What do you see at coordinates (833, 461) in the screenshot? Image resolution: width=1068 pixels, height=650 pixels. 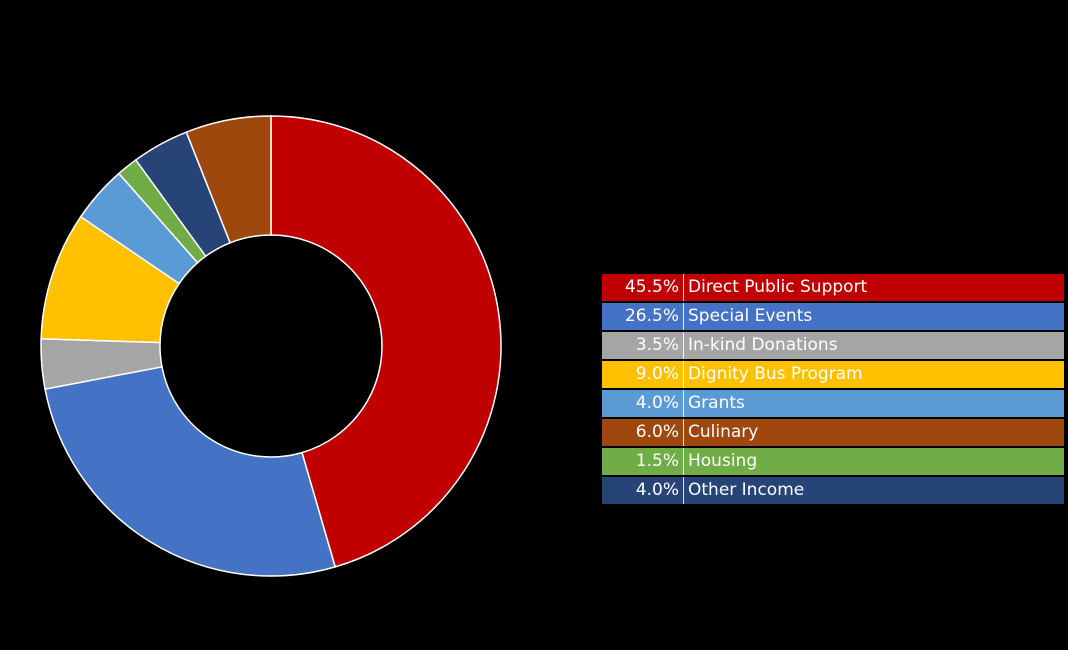 I see `legend-row: 1.5% Housing` at bounding box center [833, 461].